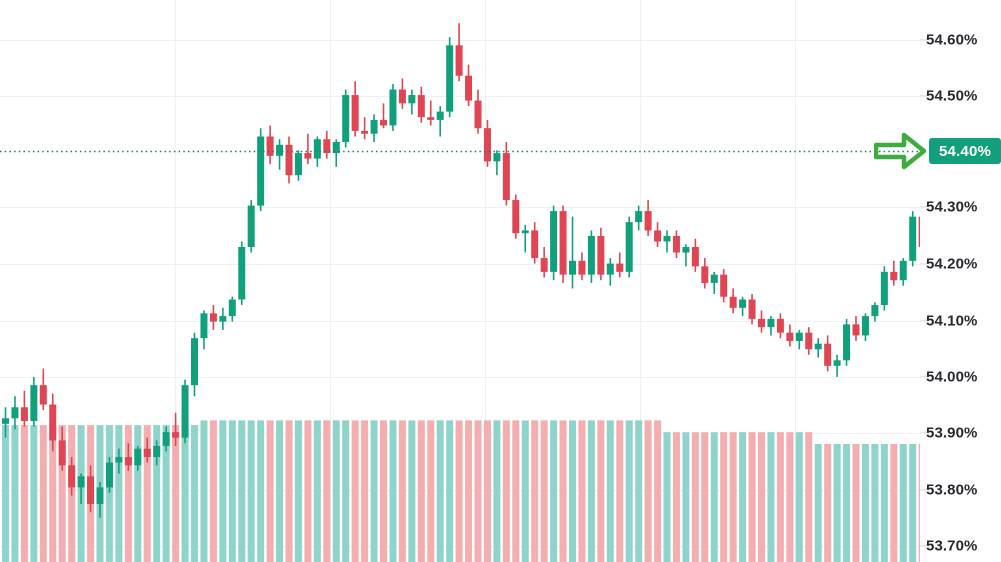 This screenshot has height=562, width=1001. What do you see at coordinates (952, 40) in the screenshot?
I see `price-axis-tick-label: 54.60%` at bounding box center [952, 40].